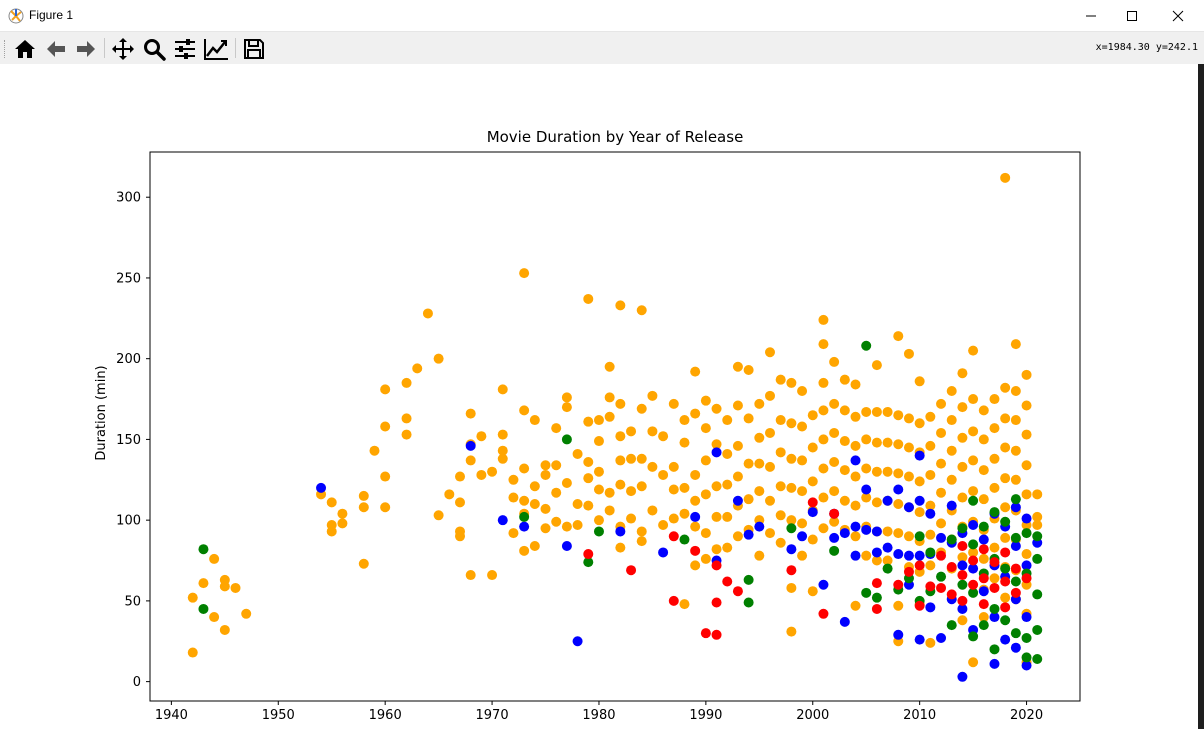  What do you see at coordinates (235, 48) in the screenshot?
I see `toolbar-separator` at bounding box center [235, 48].